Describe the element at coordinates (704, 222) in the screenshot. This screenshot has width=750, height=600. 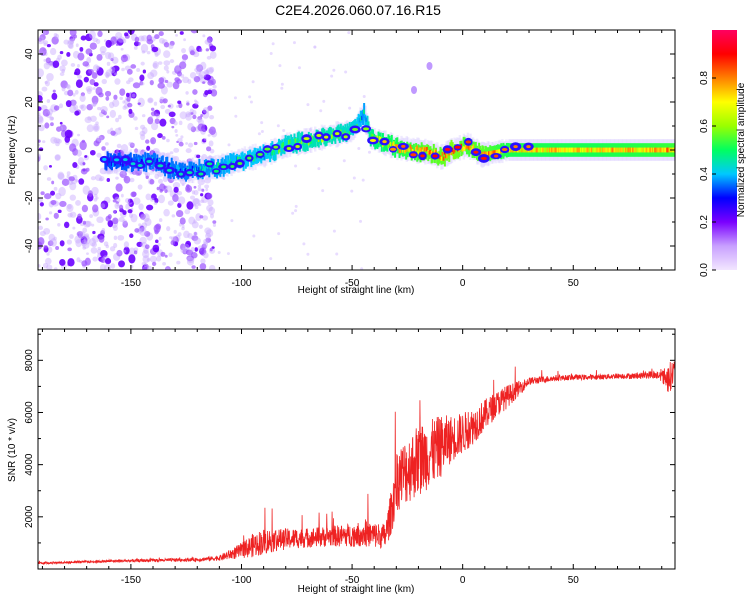
I see `colorbar-tick-label: 0.2` at that location.